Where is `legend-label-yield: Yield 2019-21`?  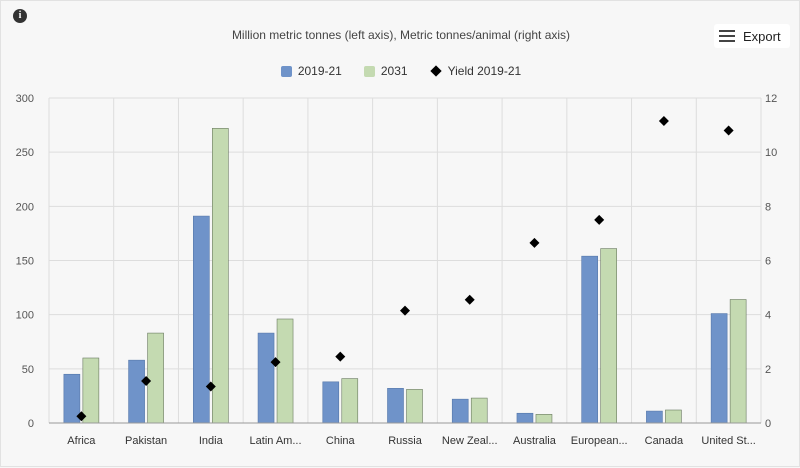
legend-label-yield: Yield 2019-21 is located at coordinates (484, 71).